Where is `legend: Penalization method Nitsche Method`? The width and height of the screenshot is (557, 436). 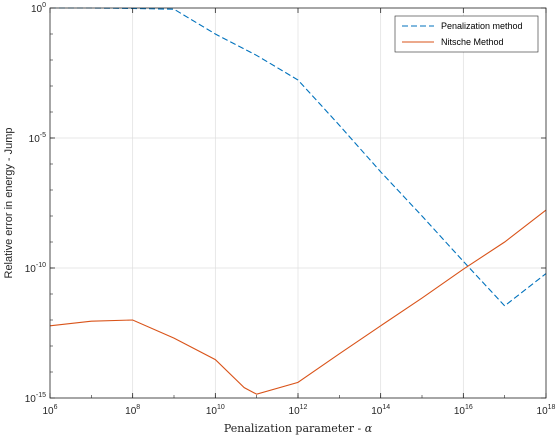
legend: Penalization method Nitsche Method is located at coordinates (466, 34).